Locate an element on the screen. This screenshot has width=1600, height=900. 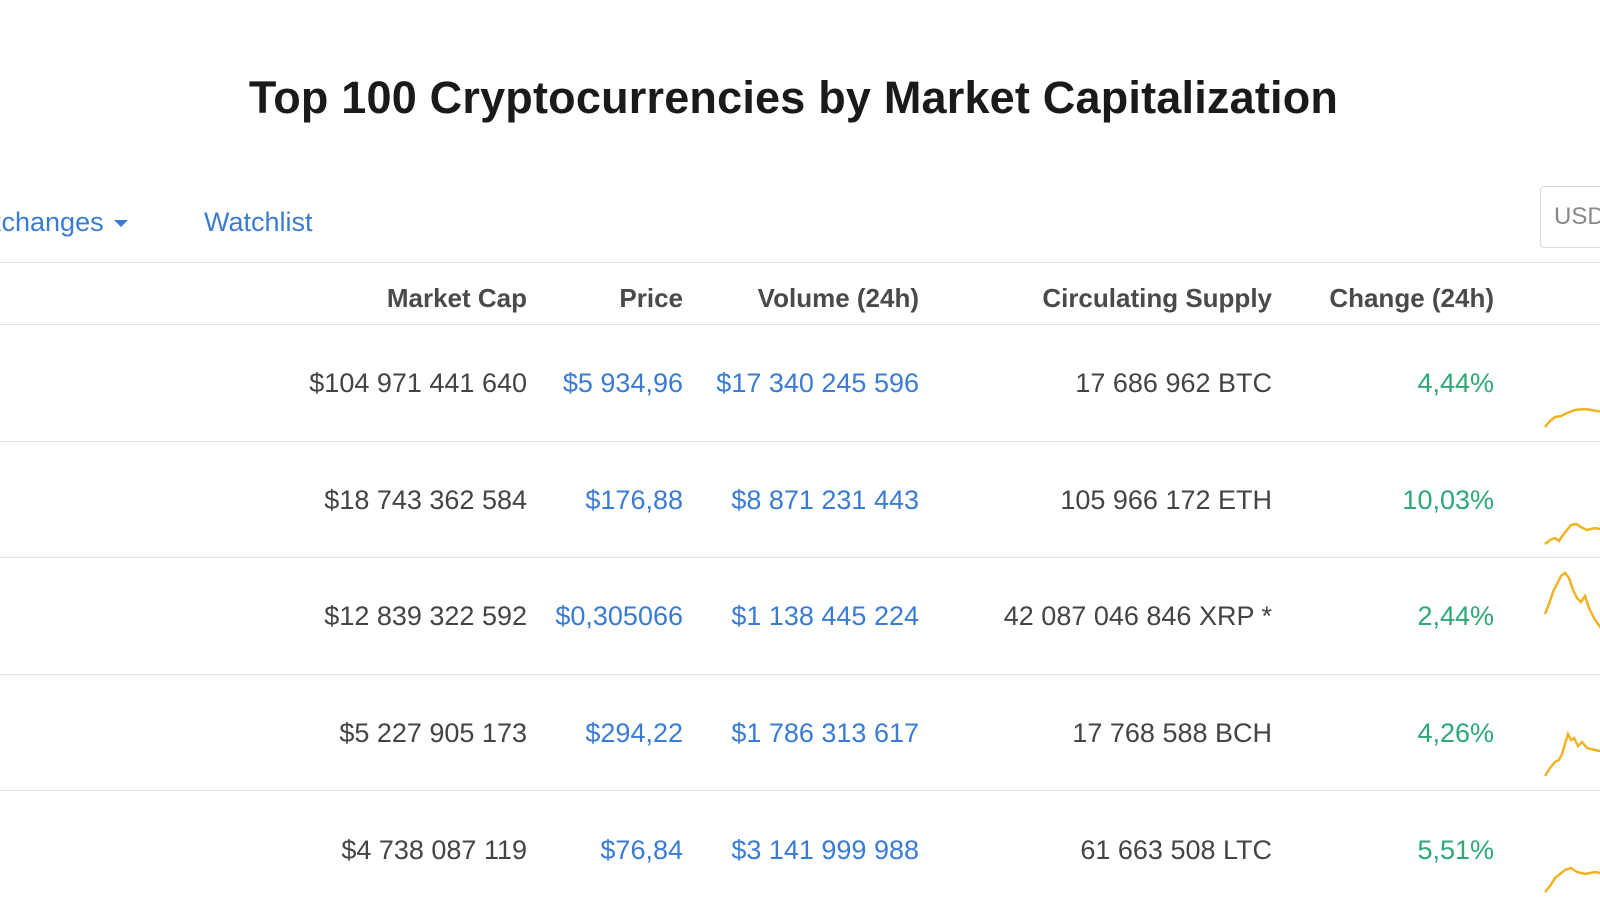
column-header-change: Change (24h) is located at coordinates (1411, 298).